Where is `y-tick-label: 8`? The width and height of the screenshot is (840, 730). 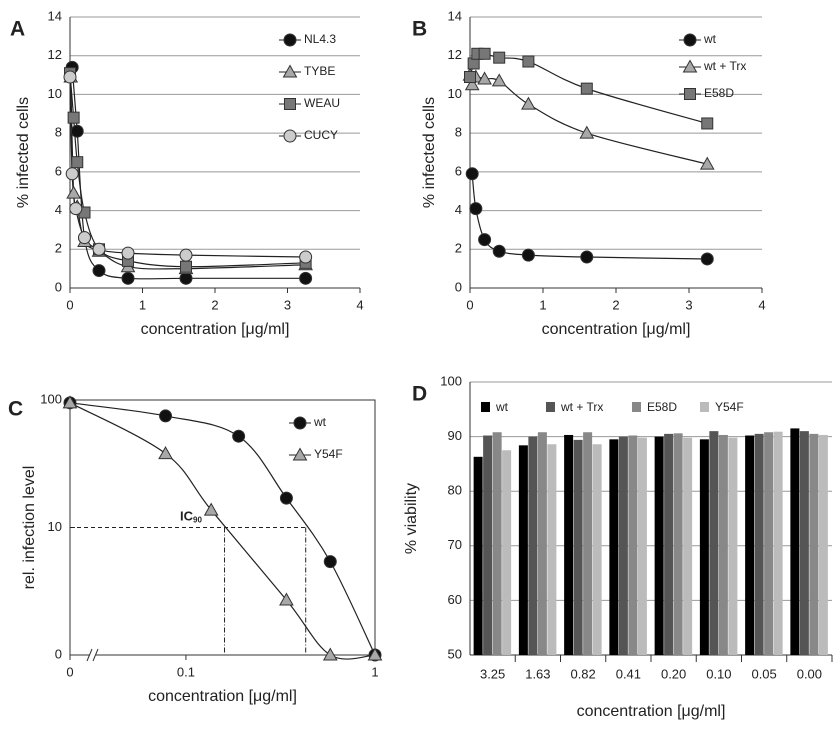 y-tick-label: 8 is located at coordinates (58, 132).